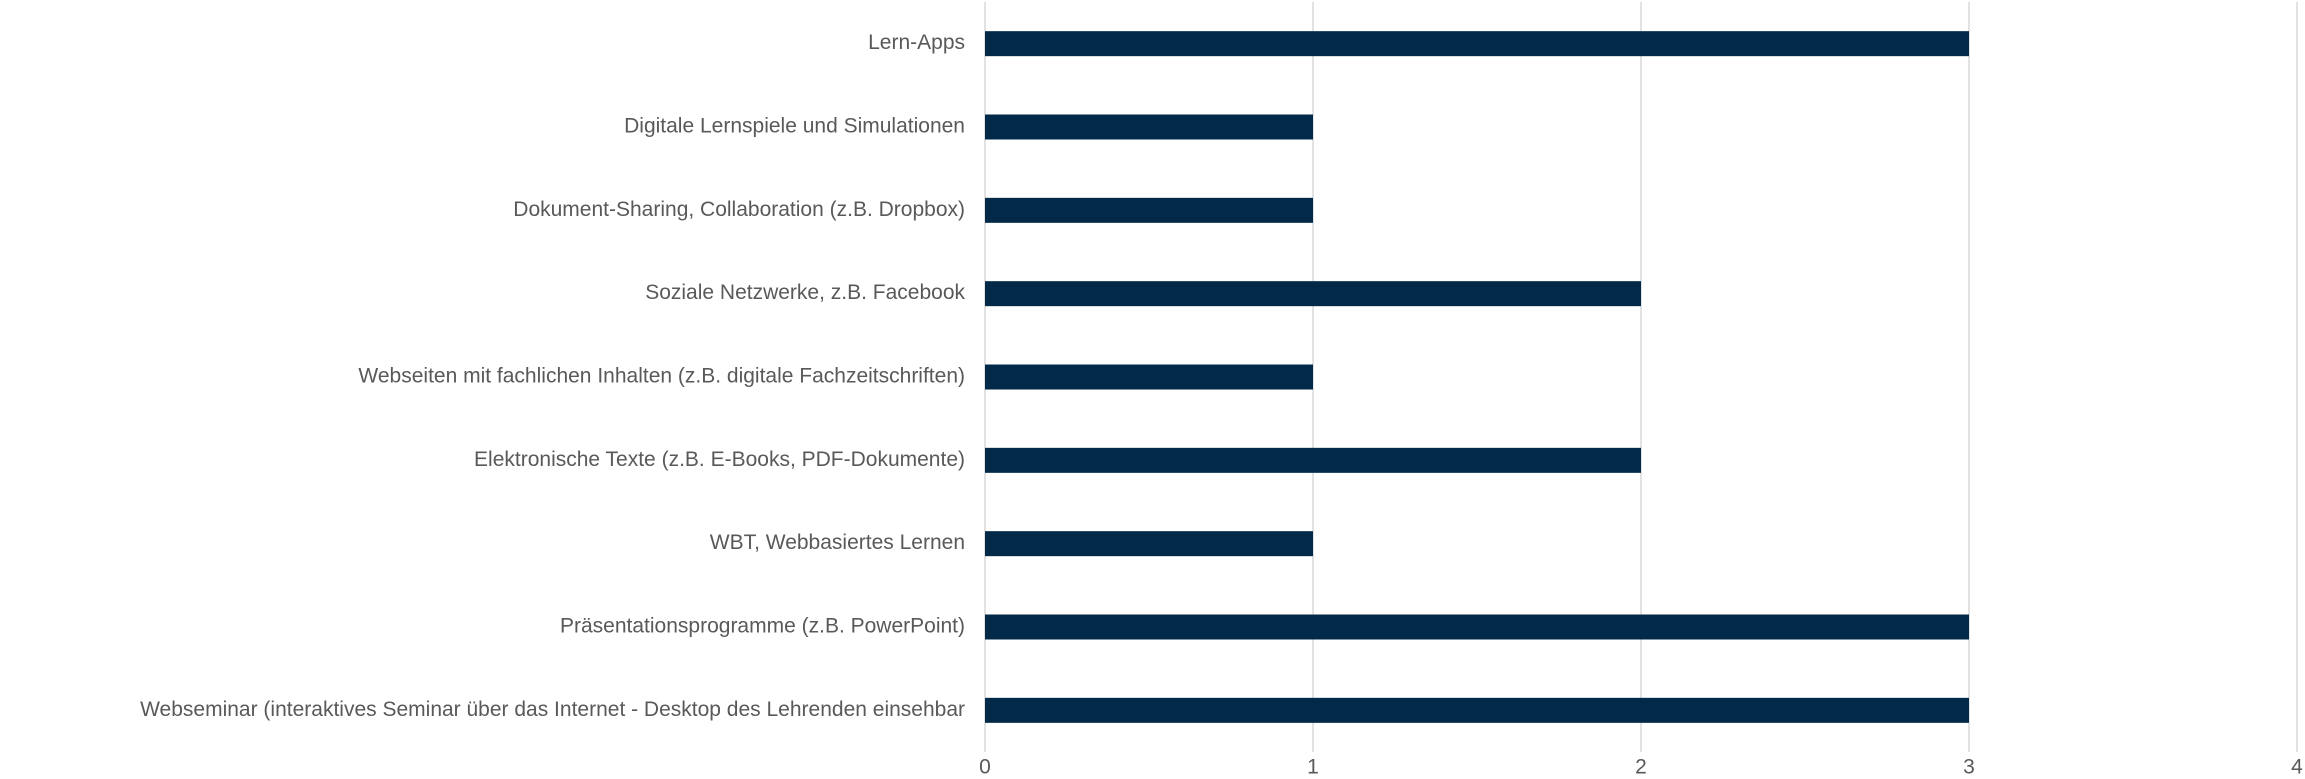 The image size is (2305, 779). What do you see at coordinates (794, 126) in the screenshot?
I see `y-tick-label: Digitale Lernspiele und Simulationen` at bounding box center [794, 126].